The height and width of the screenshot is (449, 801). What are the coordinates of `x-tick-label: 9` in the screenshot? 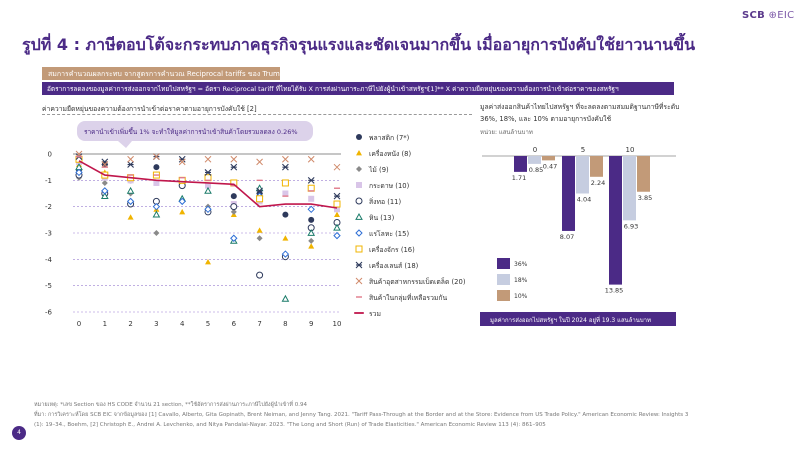 It's located at (311, 324).